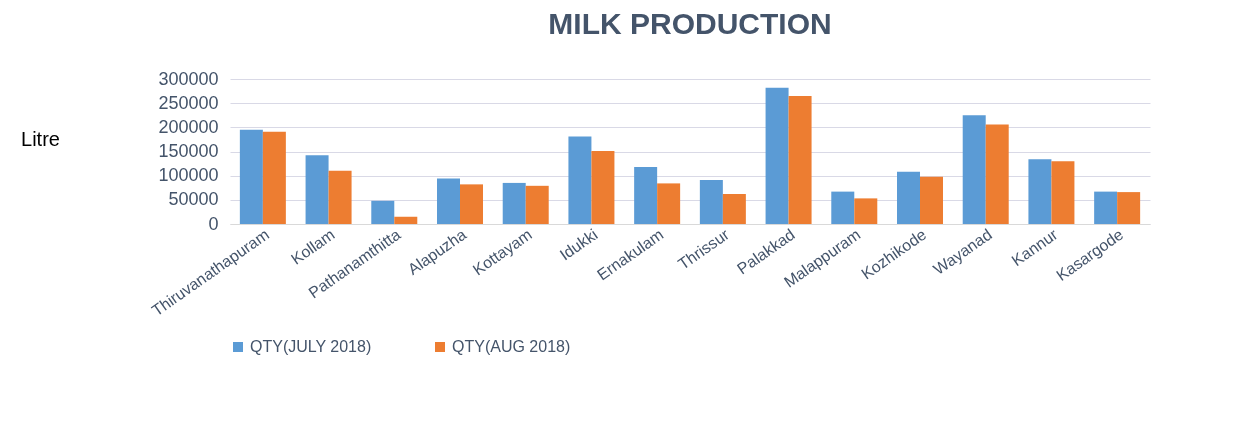 This screenshot has width=1252, height=432. Describe the element at coordinates (690, 23) in the screenshot. I see `chart-title: MILK PRODUCTION` at that location.